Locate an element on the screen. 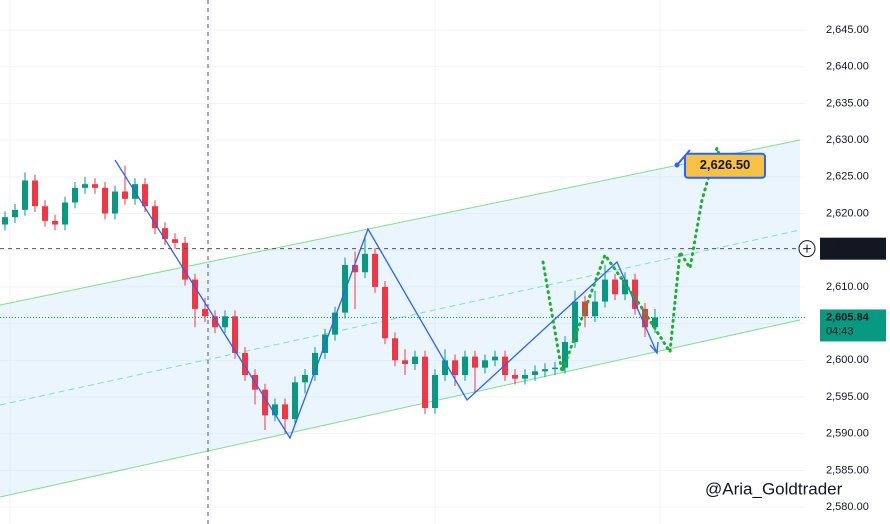 The image size is (890, 524). price-axis is located at coordinates (847, 262).